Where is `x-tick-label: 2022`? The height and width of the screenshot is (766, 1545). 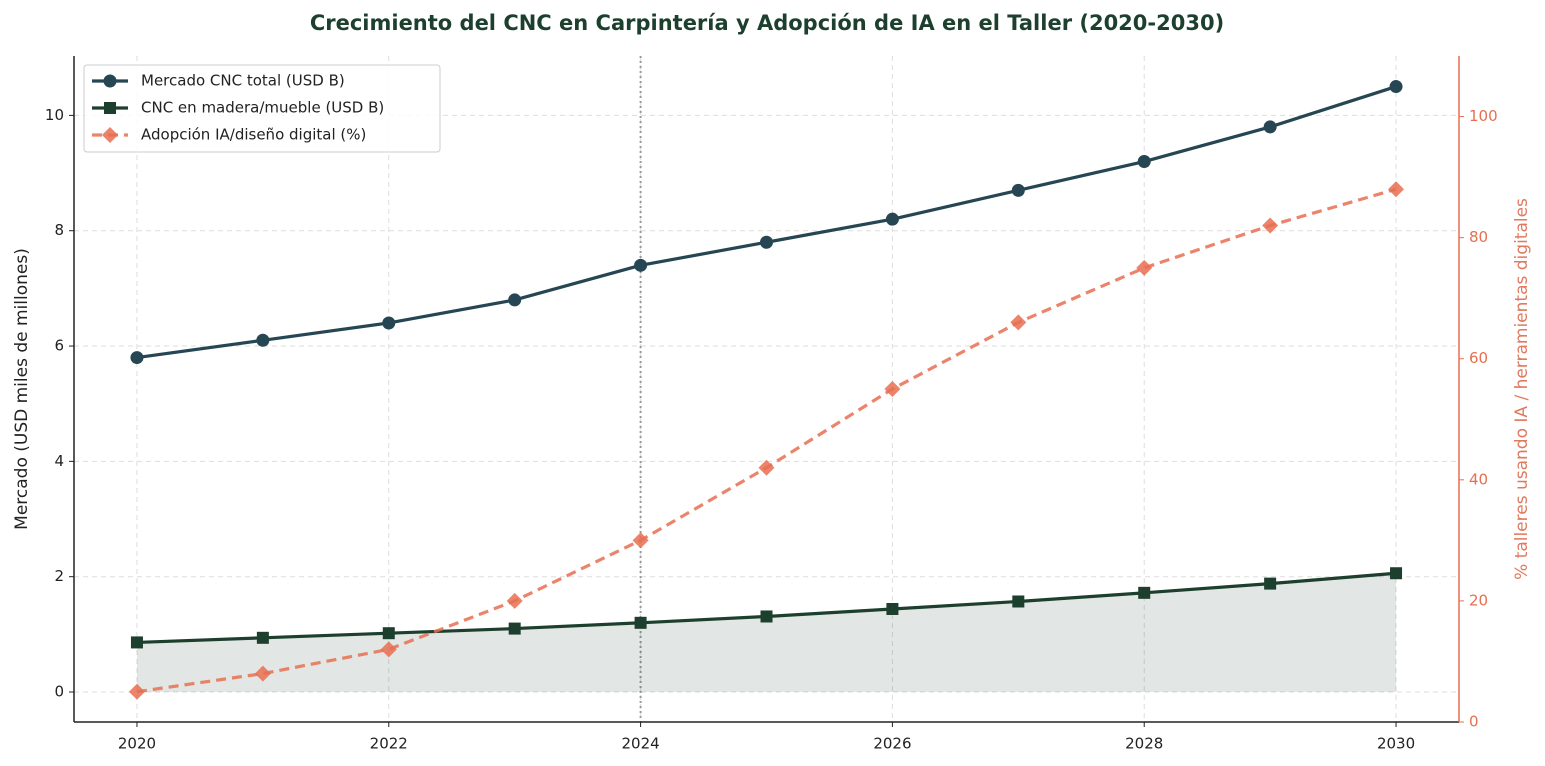
x-tick-label: 2022 is located at coordinates (389, 744).